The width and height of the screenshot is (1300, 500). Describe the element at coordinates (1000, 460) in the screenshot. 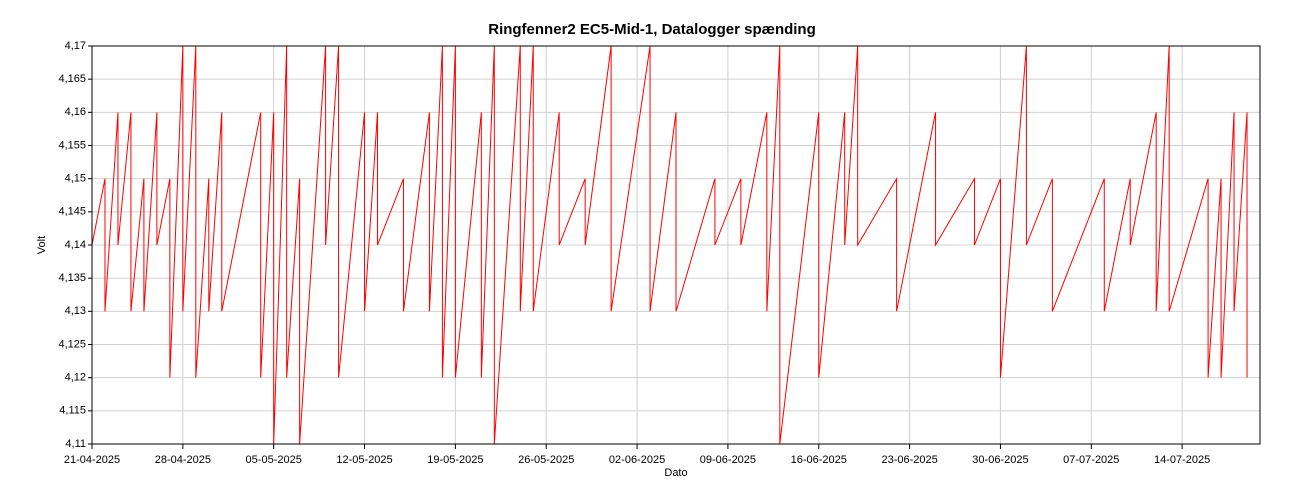

I see `x-tick-label: 30-06-2025` at that location.